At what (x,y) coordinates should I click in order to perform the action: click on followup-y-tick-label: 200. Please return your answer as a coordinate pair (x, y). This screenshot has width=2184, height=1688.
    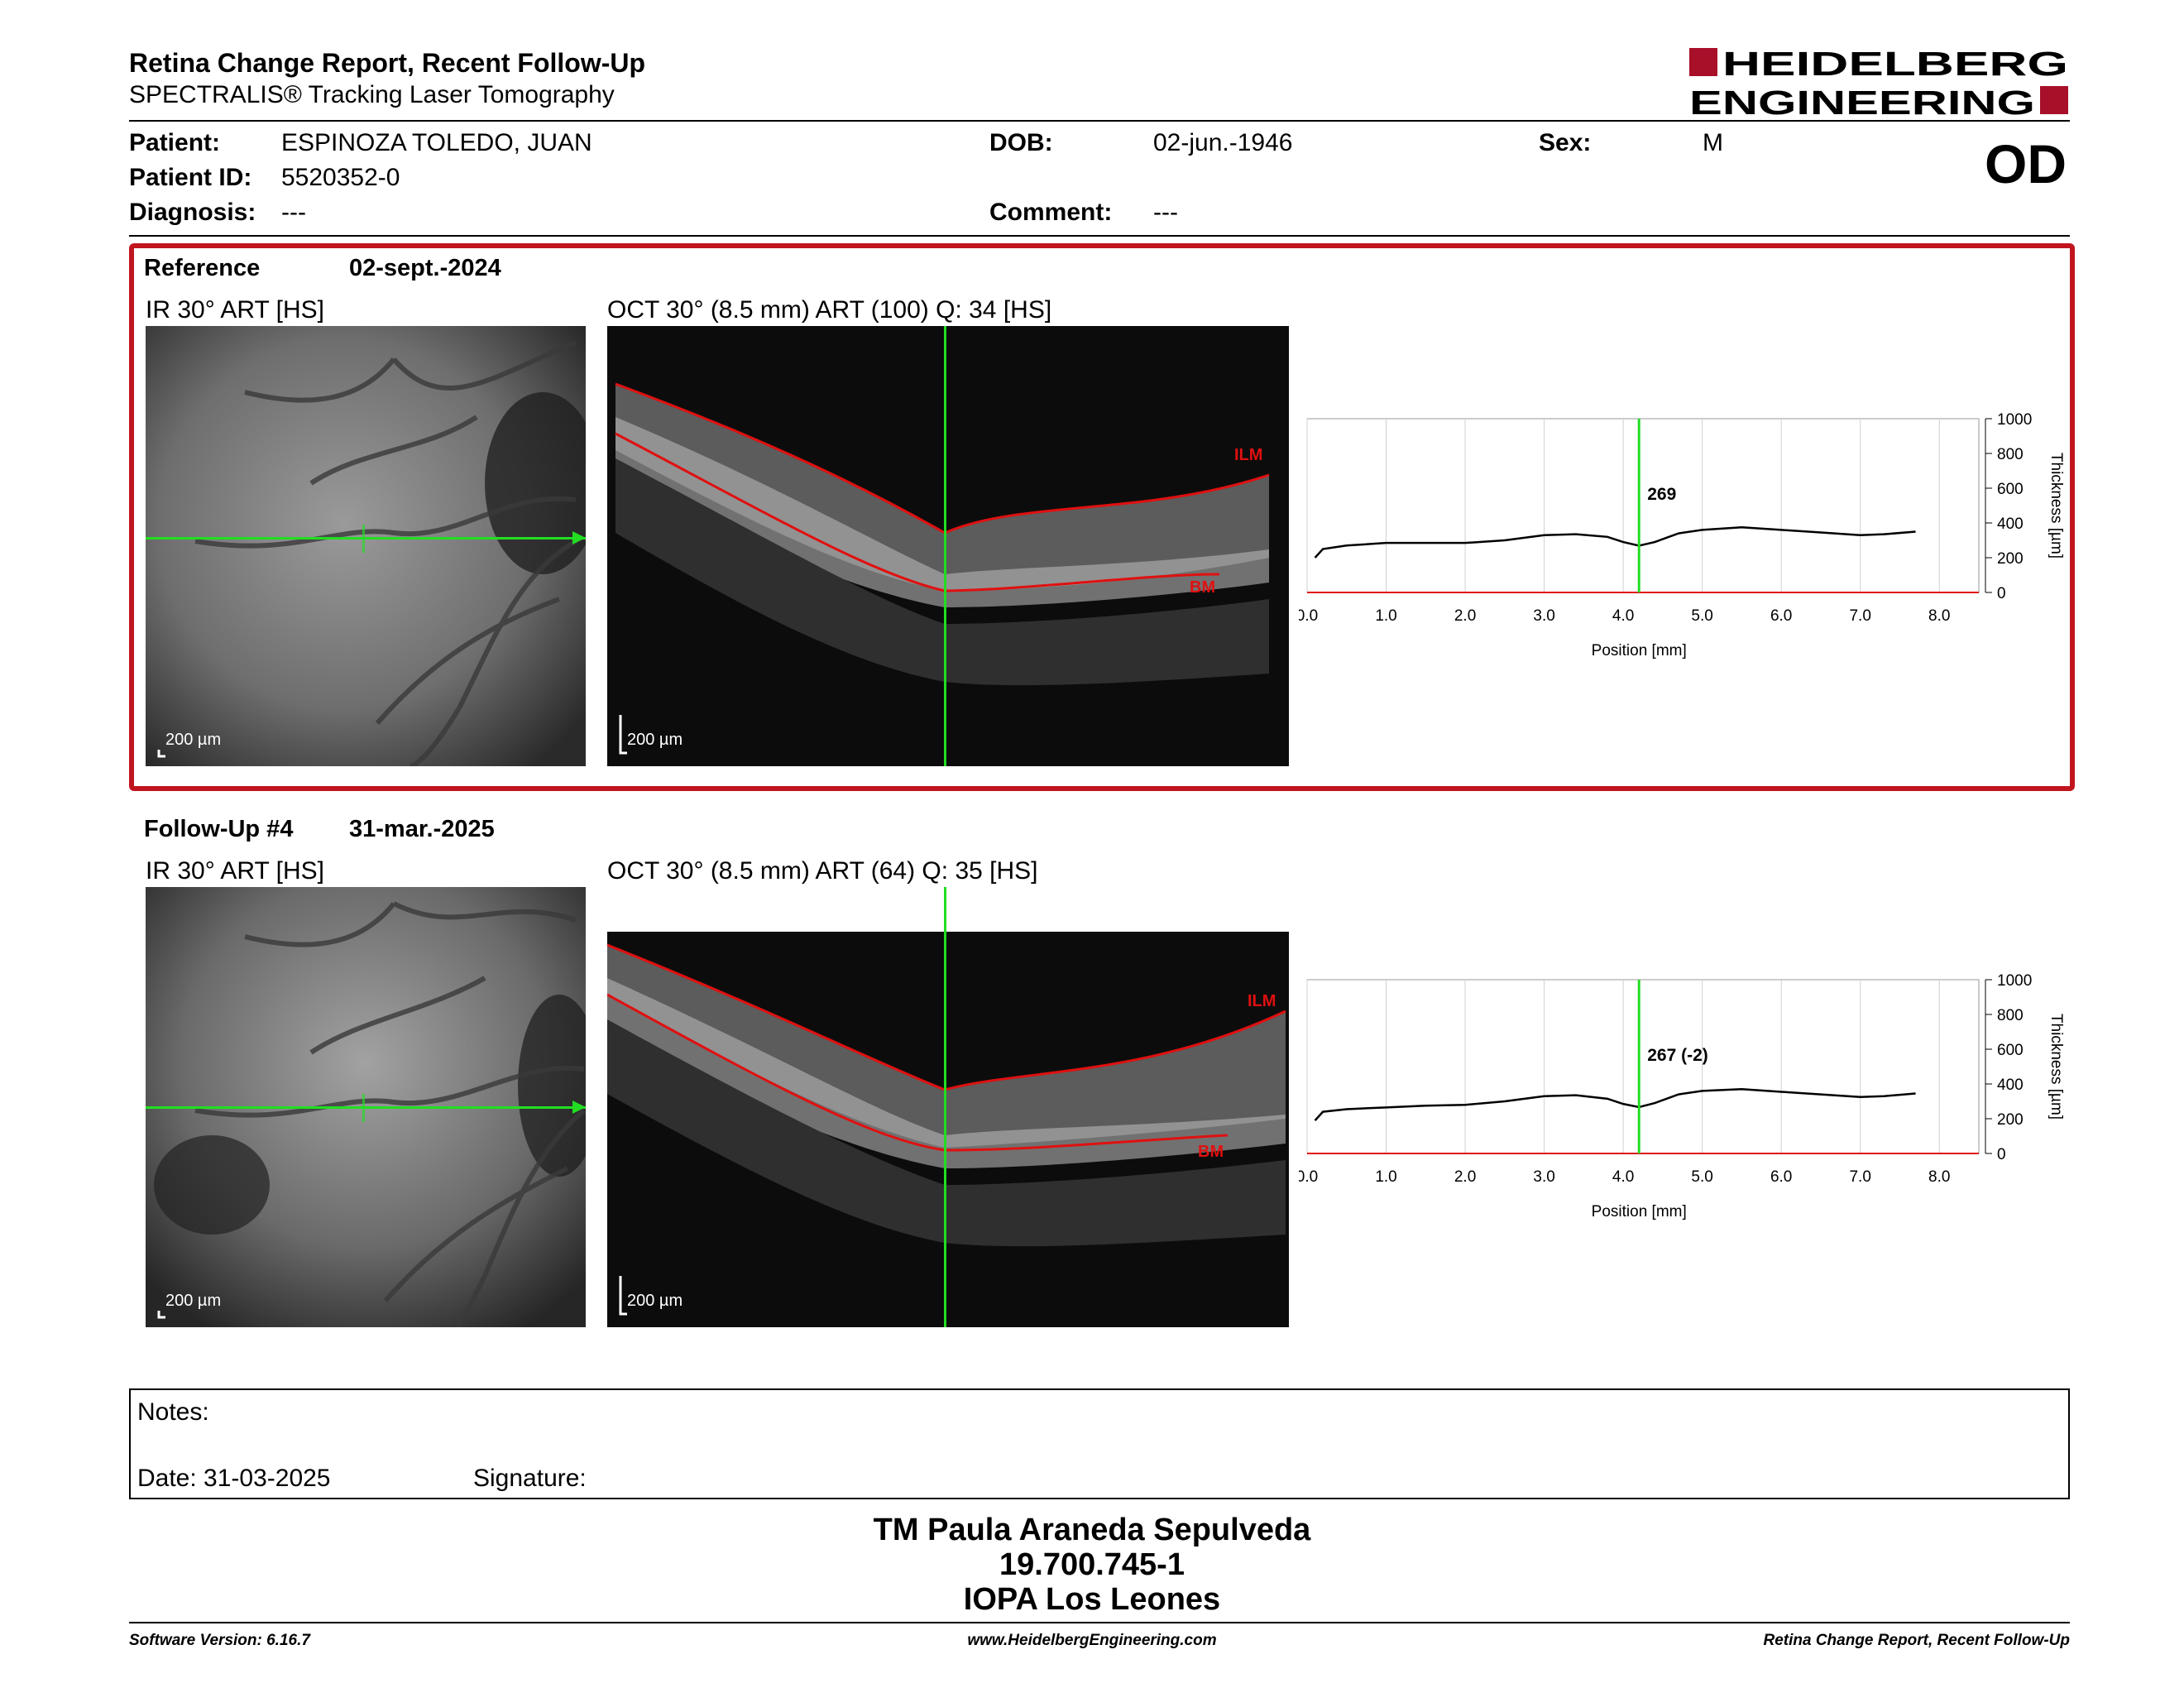
    Looking at the image, I should click on (2010, 1120).